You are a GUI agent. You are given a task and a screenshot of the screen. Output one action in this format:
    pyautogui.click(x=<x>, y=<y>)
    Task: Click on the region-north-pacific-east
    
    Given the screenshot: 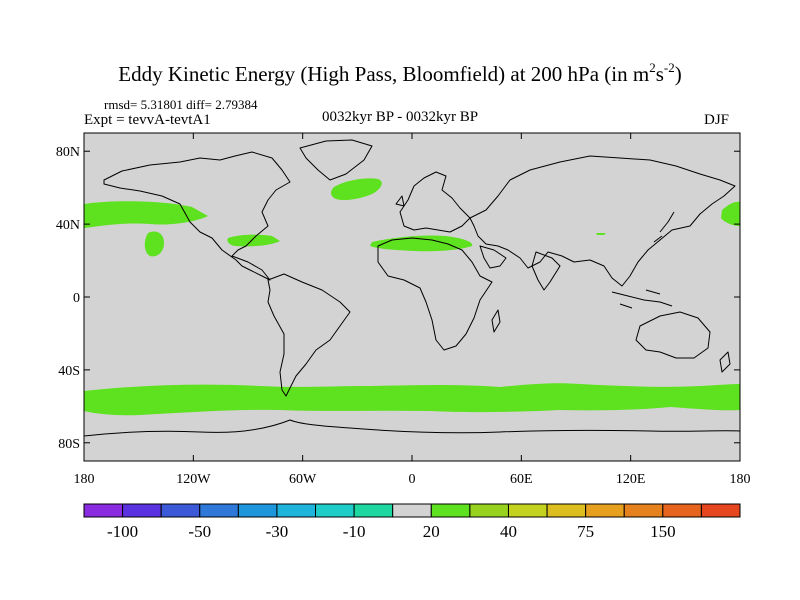 What is the action you would take?
    pyautogui.click(x=146, y=214)
    